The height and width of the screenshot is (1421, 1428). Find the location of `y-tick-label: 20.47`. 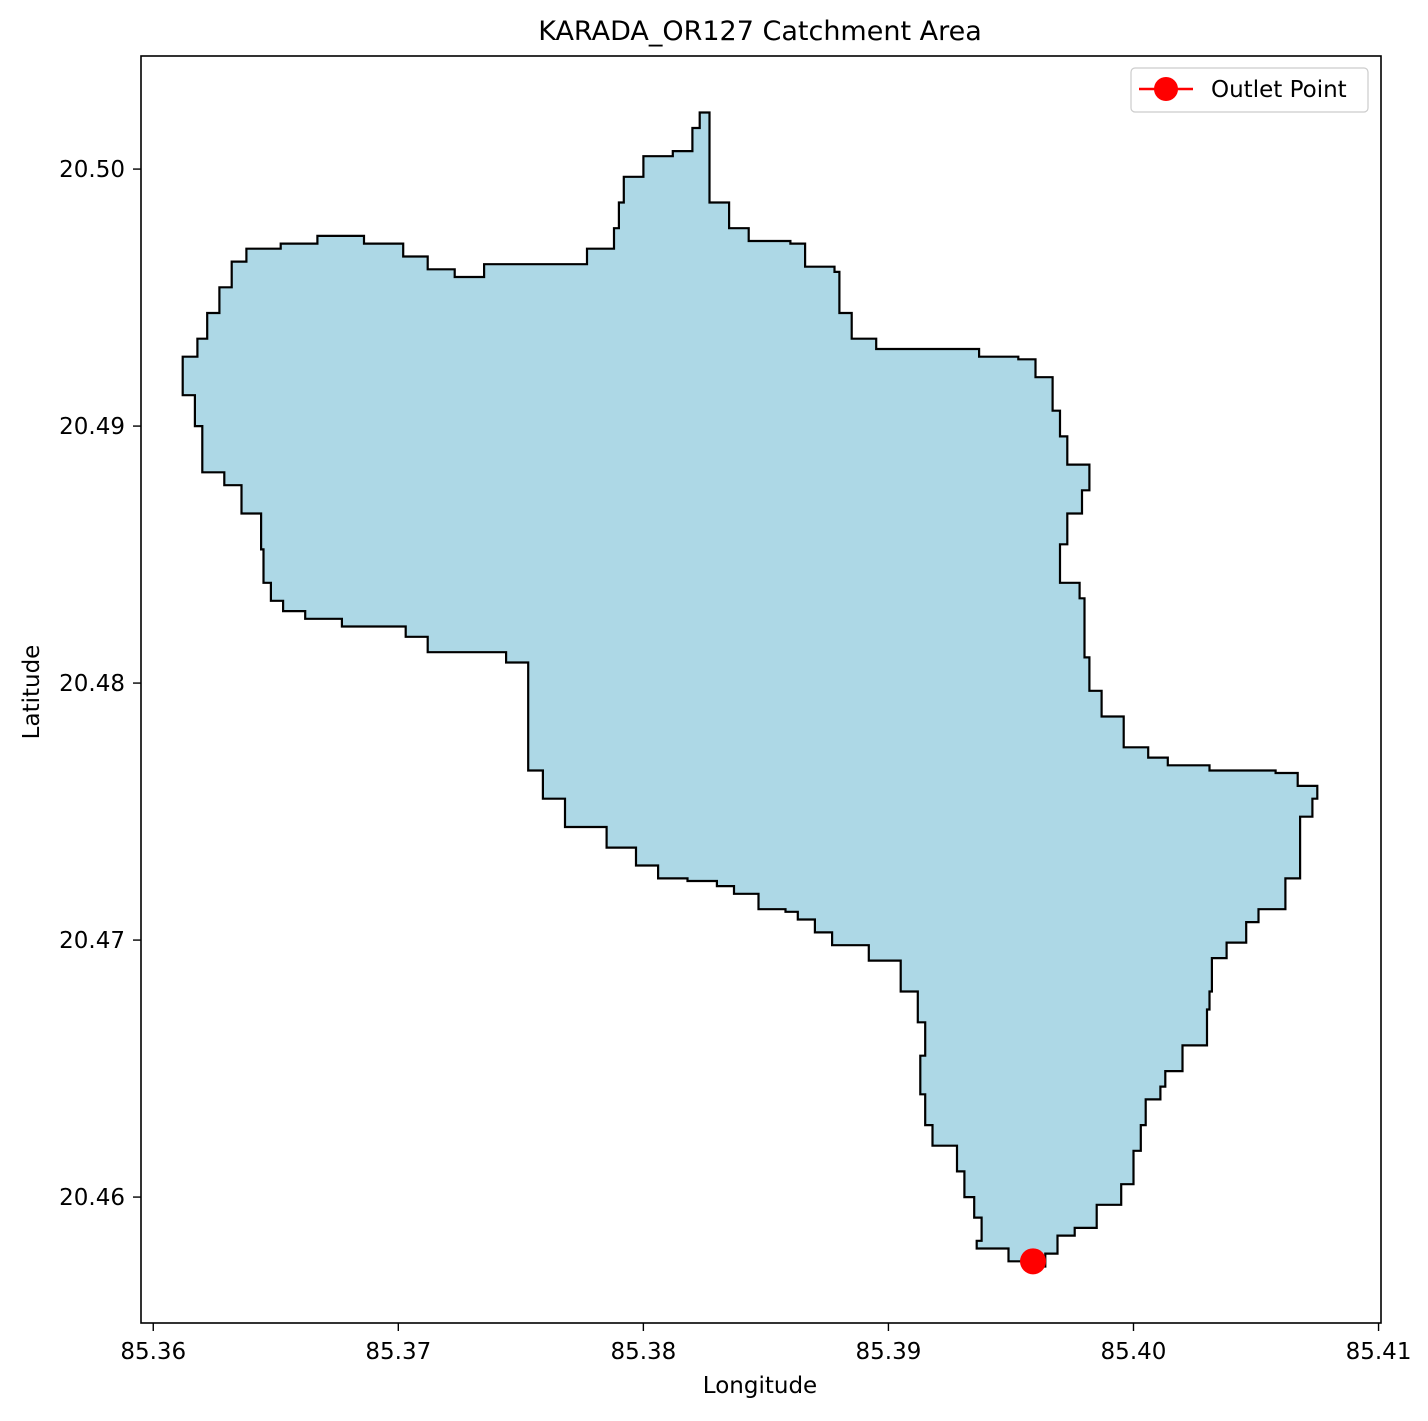

y-tick-label: 20.47 is located at coordinates (92, 941).